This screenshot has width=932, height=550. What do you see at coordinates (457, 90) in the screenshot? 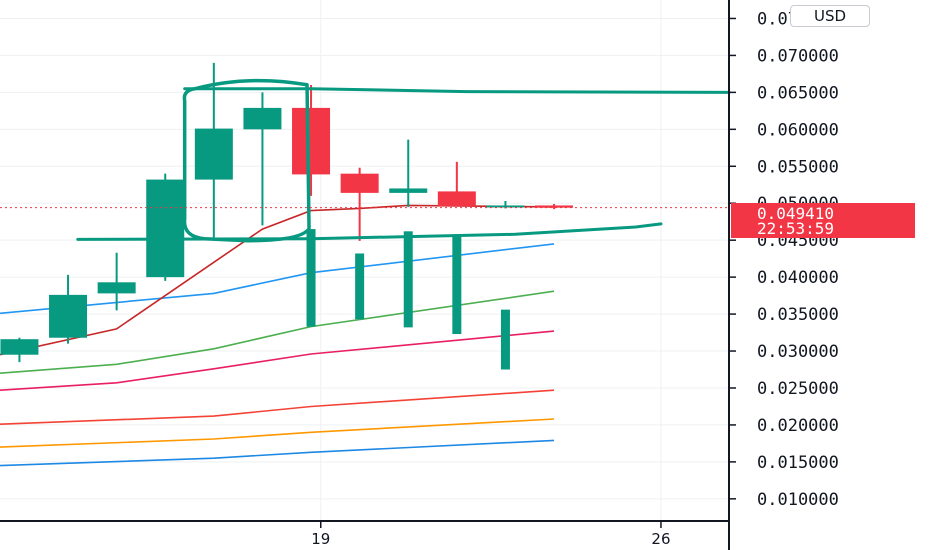
I see `drawn-resistance-line` at bounding box center [457, 90].